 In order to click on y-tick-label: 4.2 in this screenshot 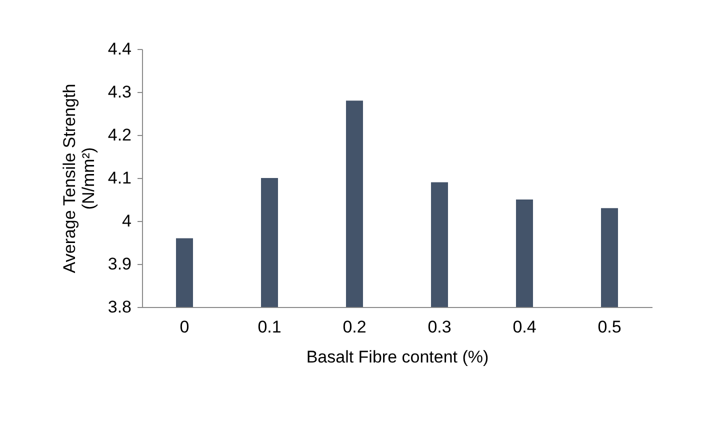, I will do `click(120, 135)`.